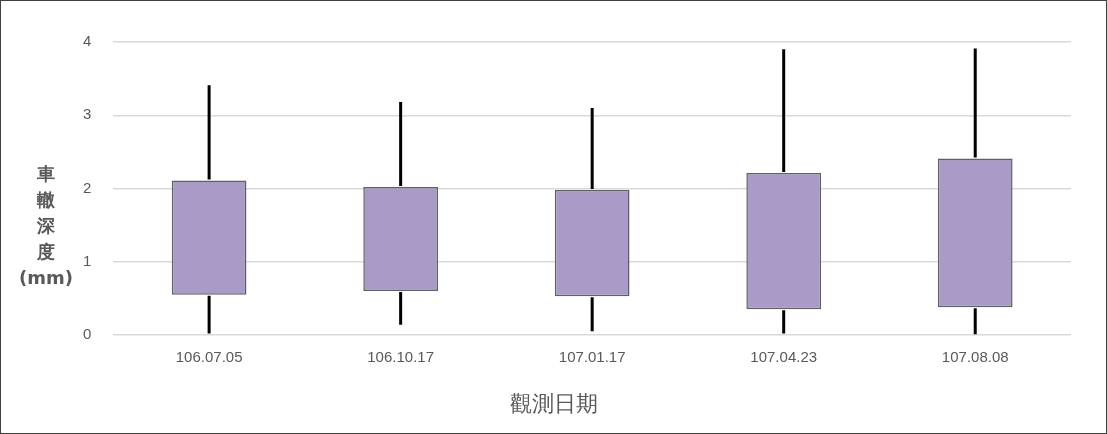 This screenshot has width=1107, height=434. I want to click on x-tick-label: 107.08.08, so click(975, 357).